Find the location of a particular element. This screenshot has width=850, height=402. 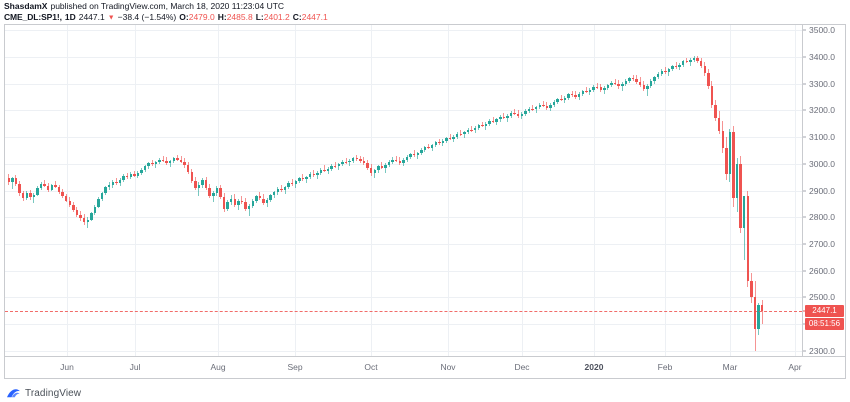

symbol-label: CME_DL:SP1!, is located at coordinates (33, 17).